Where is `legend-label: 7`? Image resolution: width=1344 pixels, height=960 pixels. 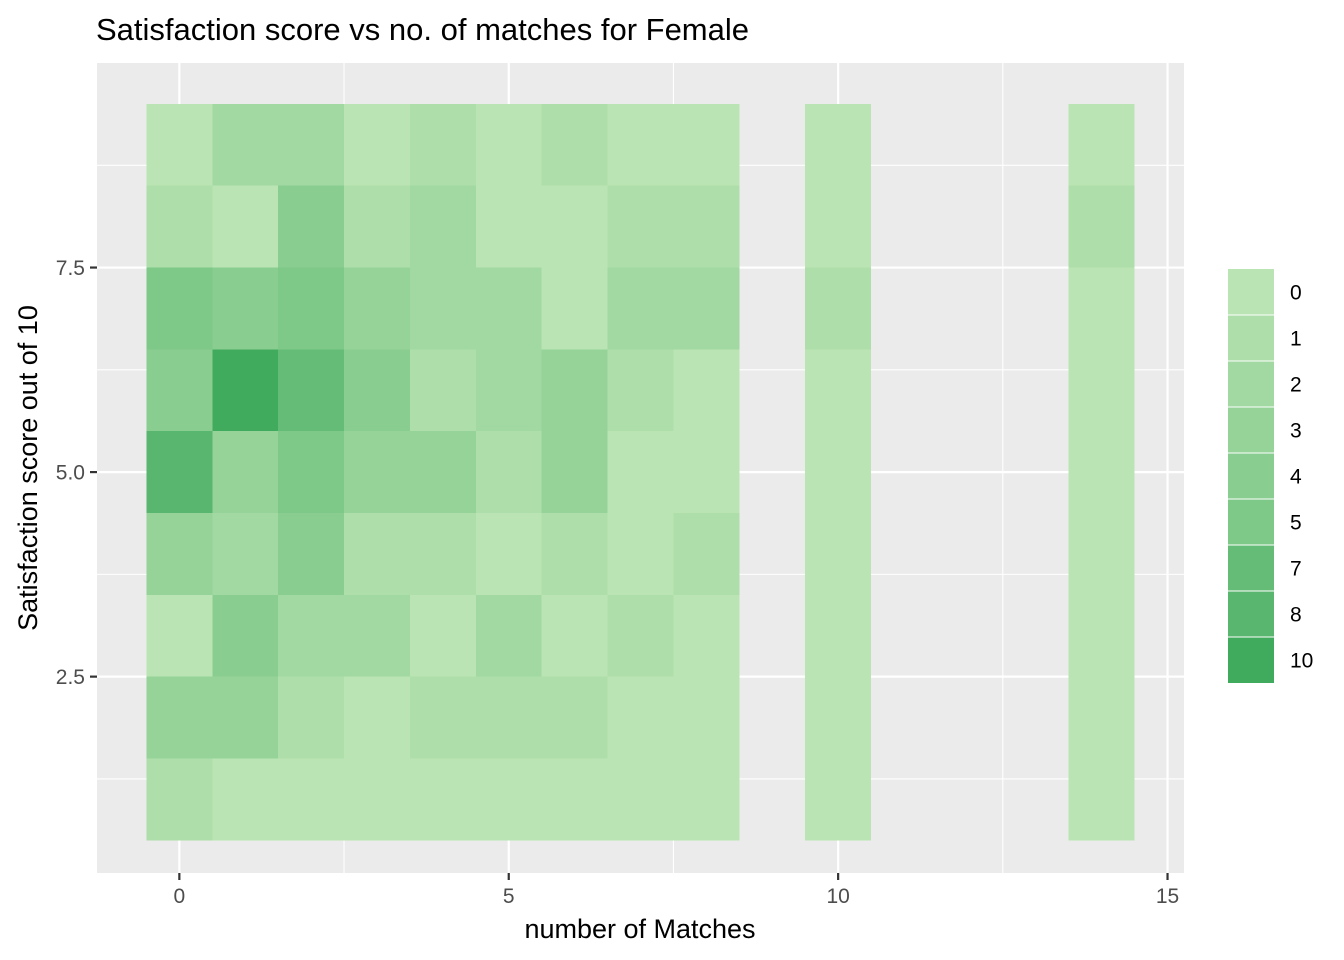 legend-label: 7 is located at coordinates (1296, 569).